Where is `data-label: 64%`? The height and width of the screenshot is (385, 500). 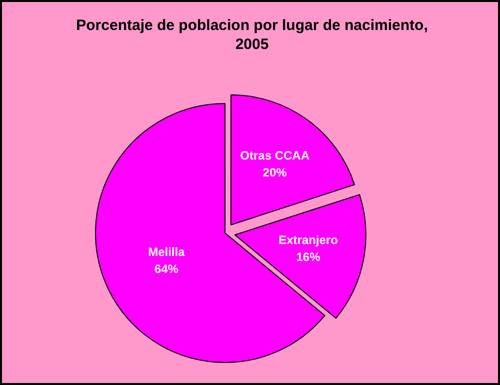 data-label: 64% is located at coordinates (166, 269).